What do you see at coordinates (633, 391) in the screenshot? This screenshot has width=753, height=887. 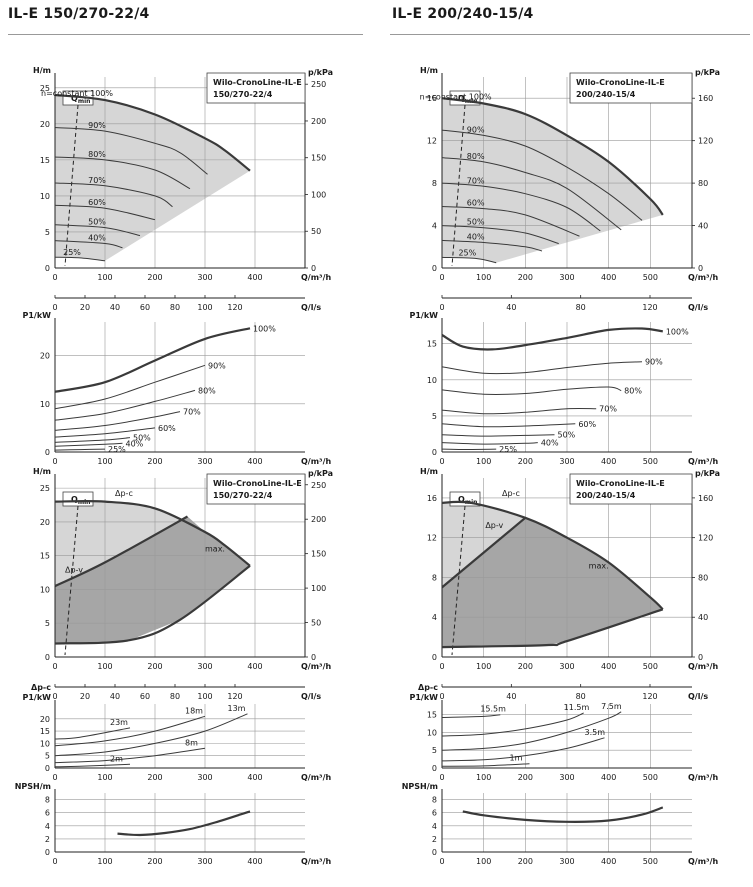 I see `curve-label: 80%` at bounding box center [633, 391].